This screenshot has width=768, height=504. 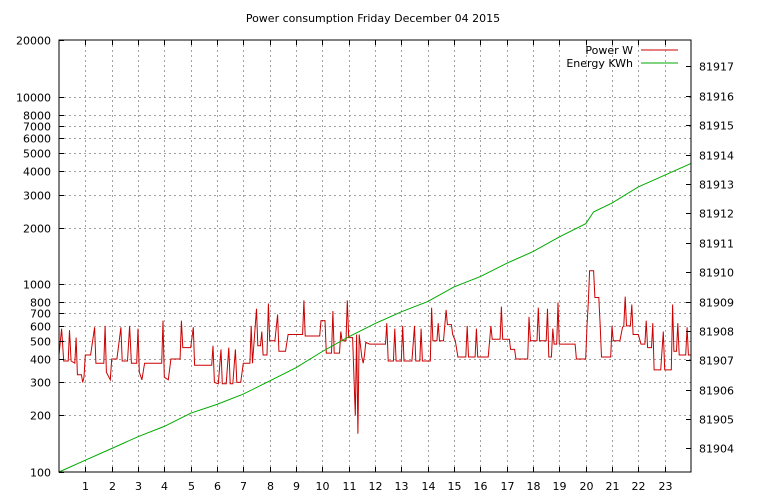 I want to click on x-tick-label: 5, so click(x=191, y=486).